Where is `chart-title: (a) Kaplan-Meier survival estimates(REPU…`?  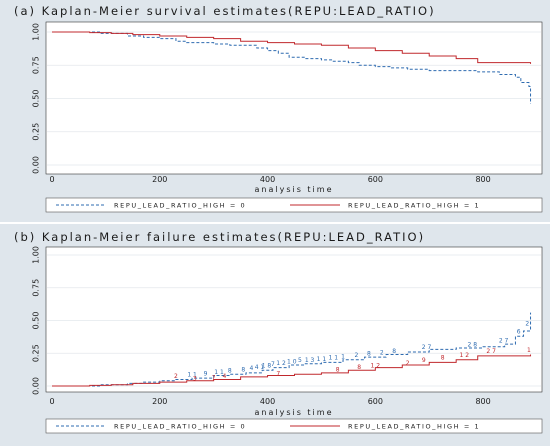
chart-title: (a) Kaplan-Meier survival estimates(REPU… is located at coordinates (225, 11).